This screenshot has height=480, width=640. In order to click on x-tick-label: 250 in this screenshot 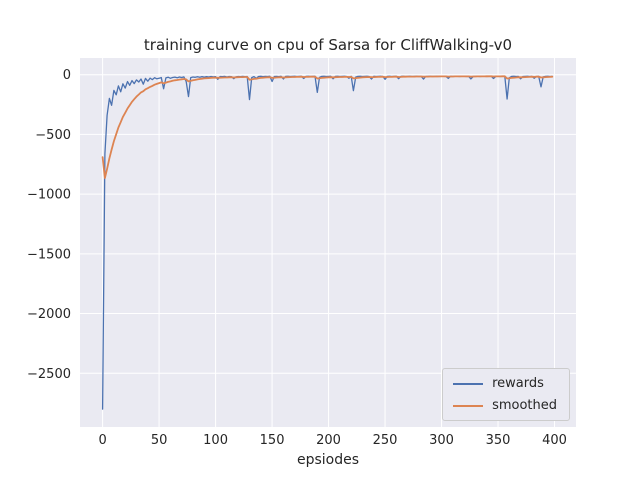, I will do `click(385, 440)`.